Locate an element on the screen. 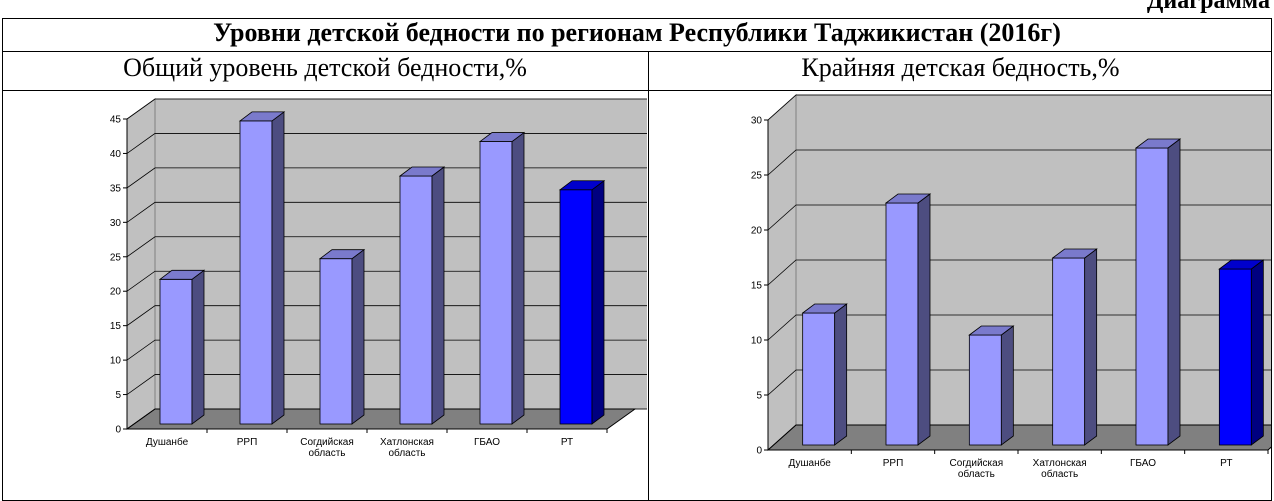 This screenshot has height=501, width=1274. y-tick-label: 40 is located at coordinates (116, 154).